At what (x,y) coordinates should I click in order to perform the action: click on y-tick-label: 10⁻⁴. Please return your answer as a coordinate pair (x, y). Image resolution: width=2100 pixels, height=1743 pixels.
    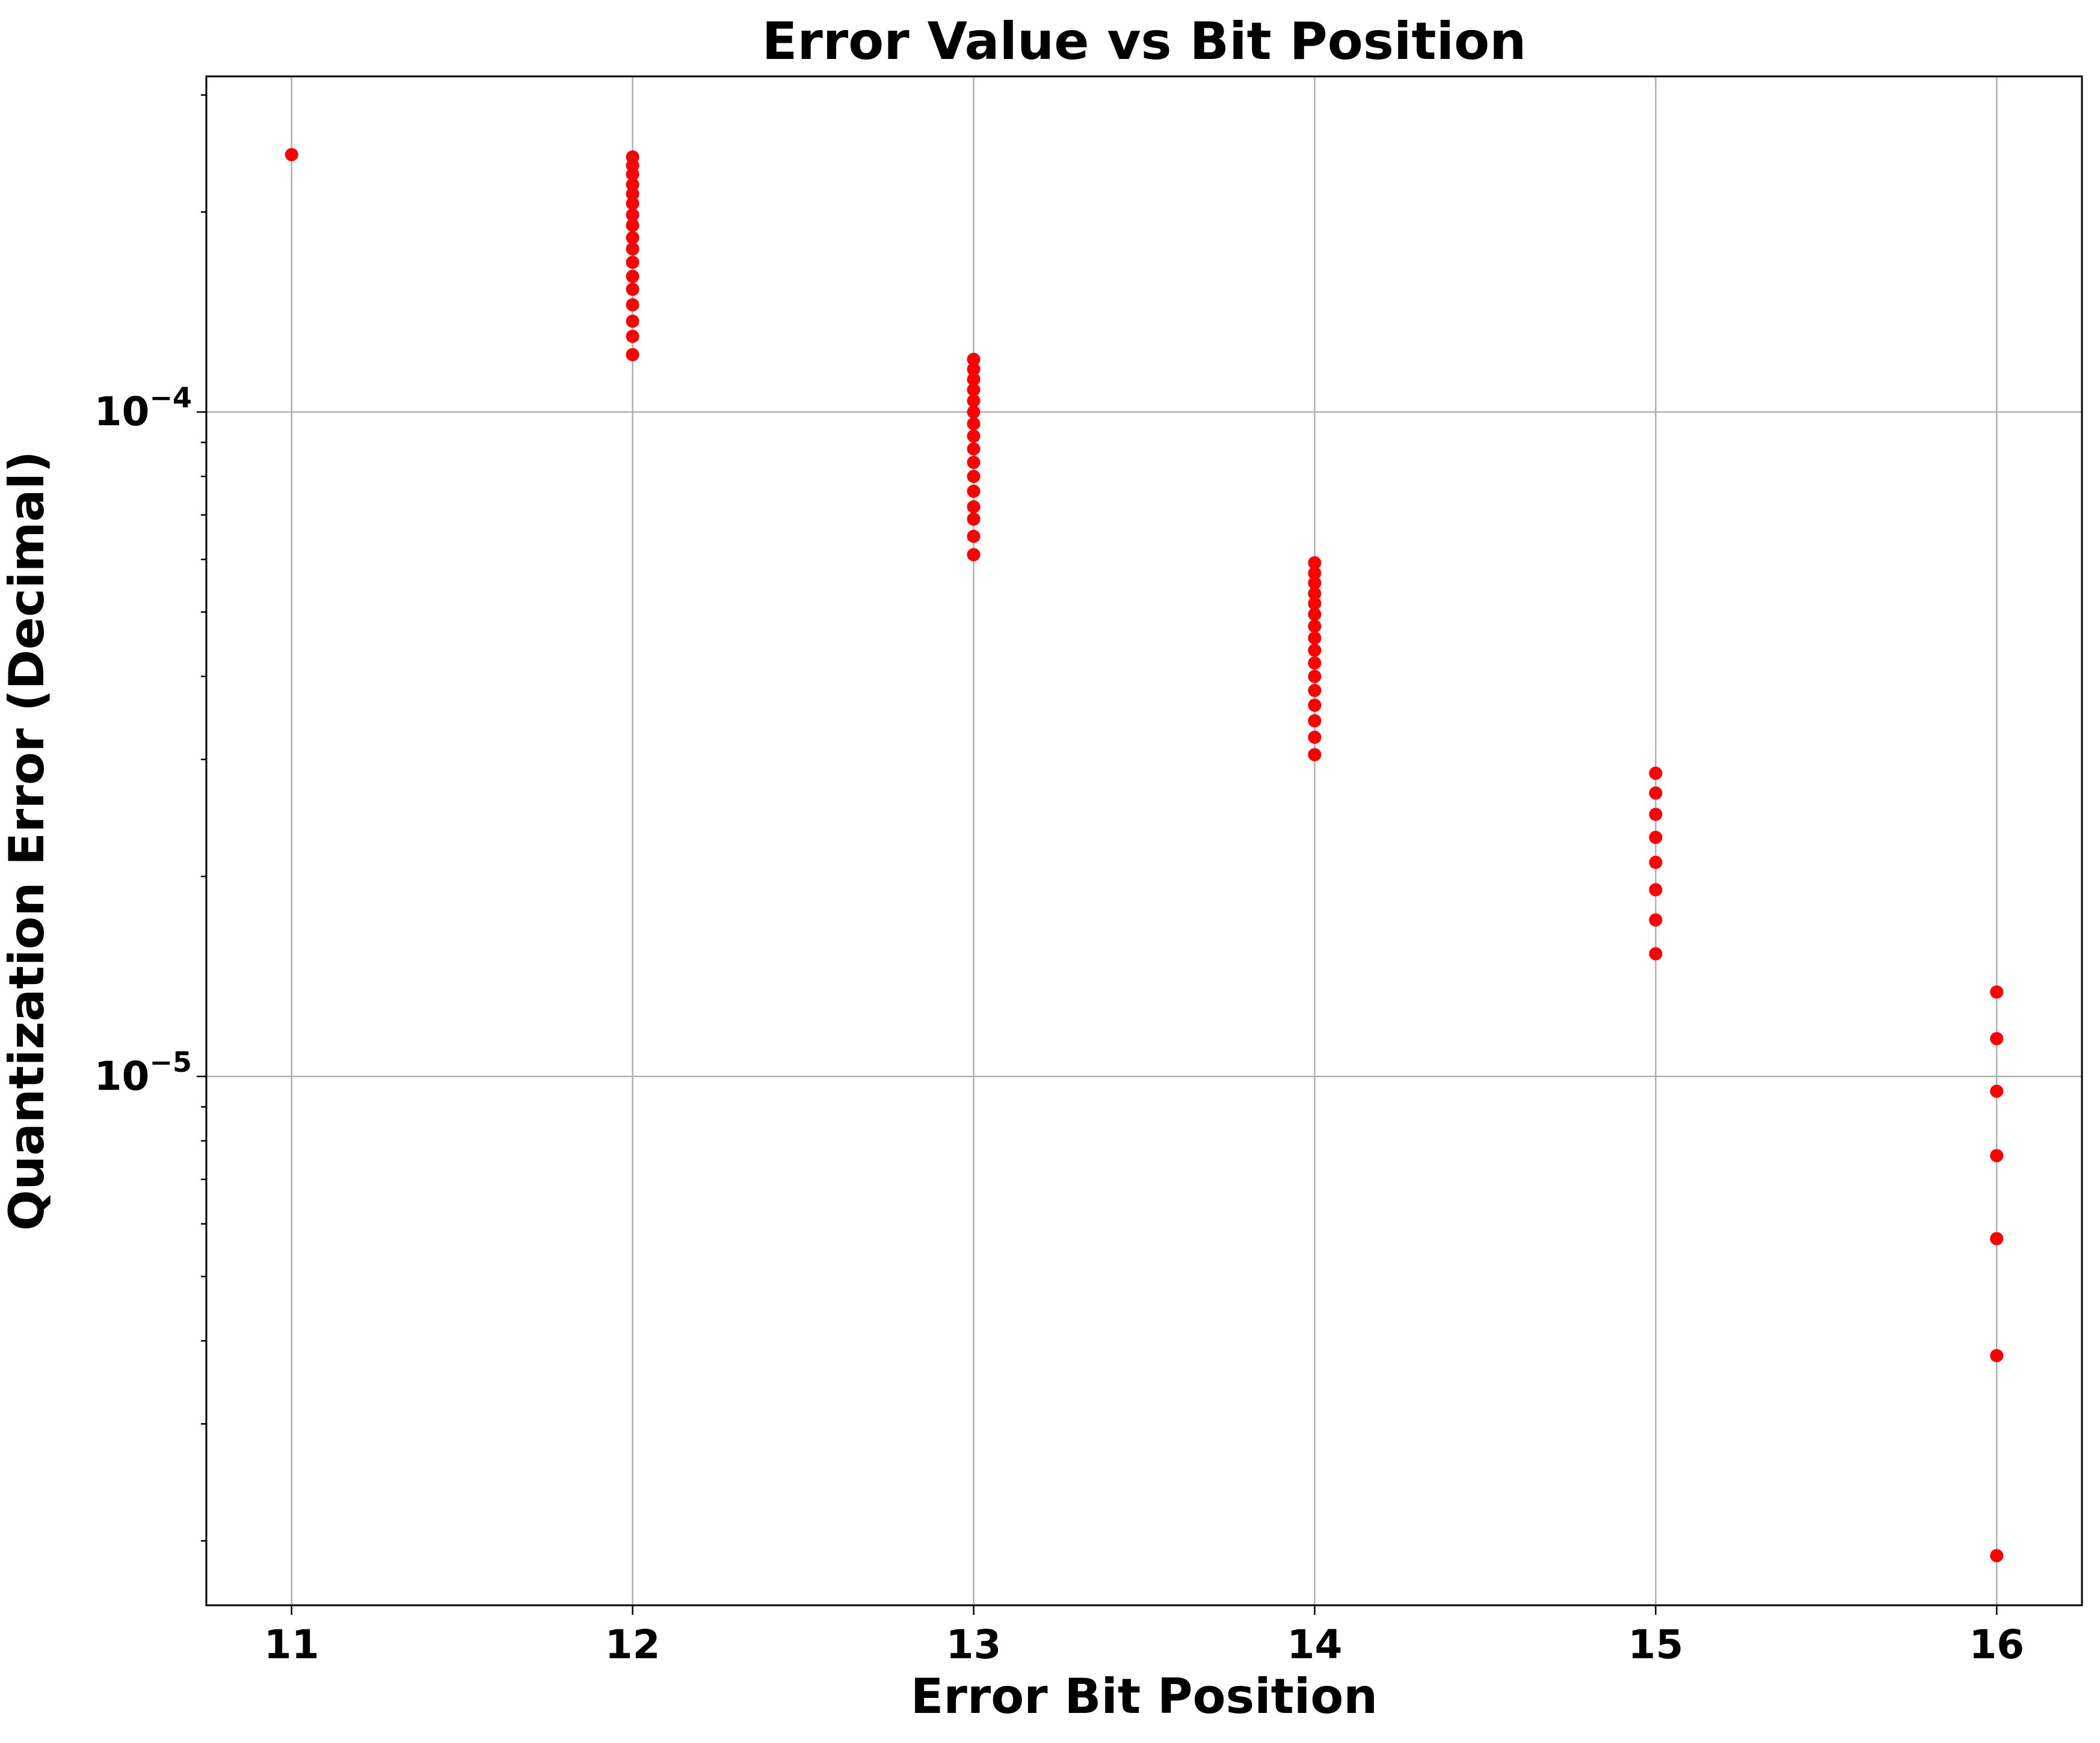
    Looking at the image, I should click on (143, 408).